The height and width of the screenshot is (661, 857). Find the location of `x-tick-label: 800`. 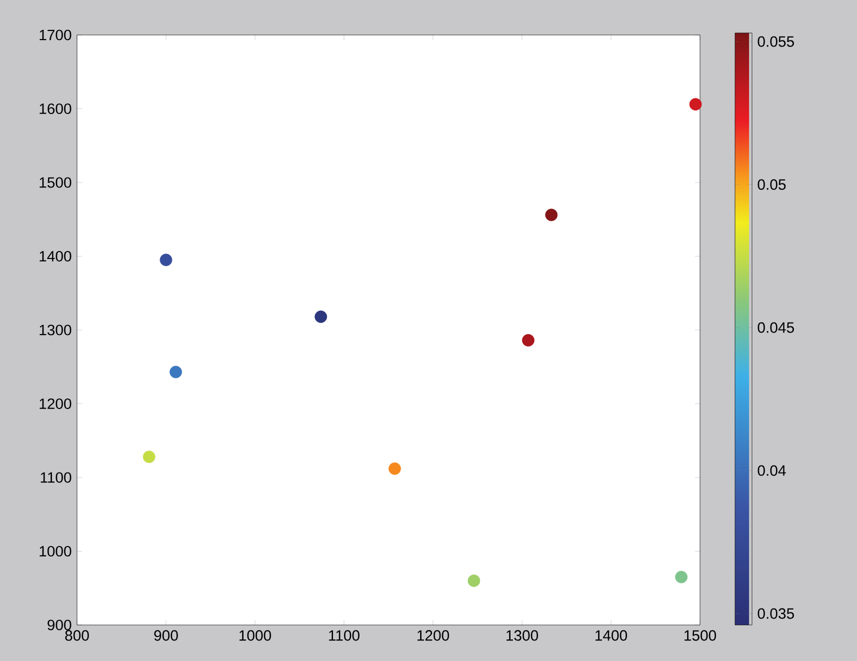

x-tick-label: 800 is located at coordinates (77, 635).